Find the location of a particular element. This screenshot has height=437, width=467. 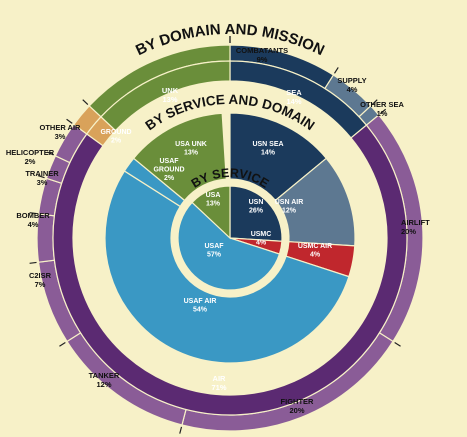

service-usa-label: USA is located at coordinates (213, 195).